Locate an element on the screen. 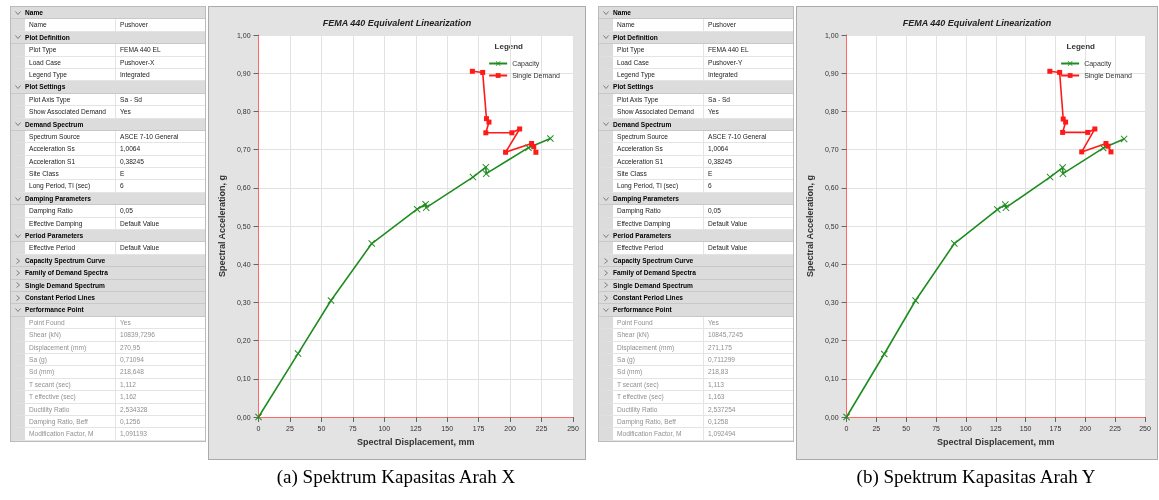 The height and width of the screenshot is (500, 1159). text: (b) Spektrum Kapasitas Arah Y is located at coordinates (976, 477).